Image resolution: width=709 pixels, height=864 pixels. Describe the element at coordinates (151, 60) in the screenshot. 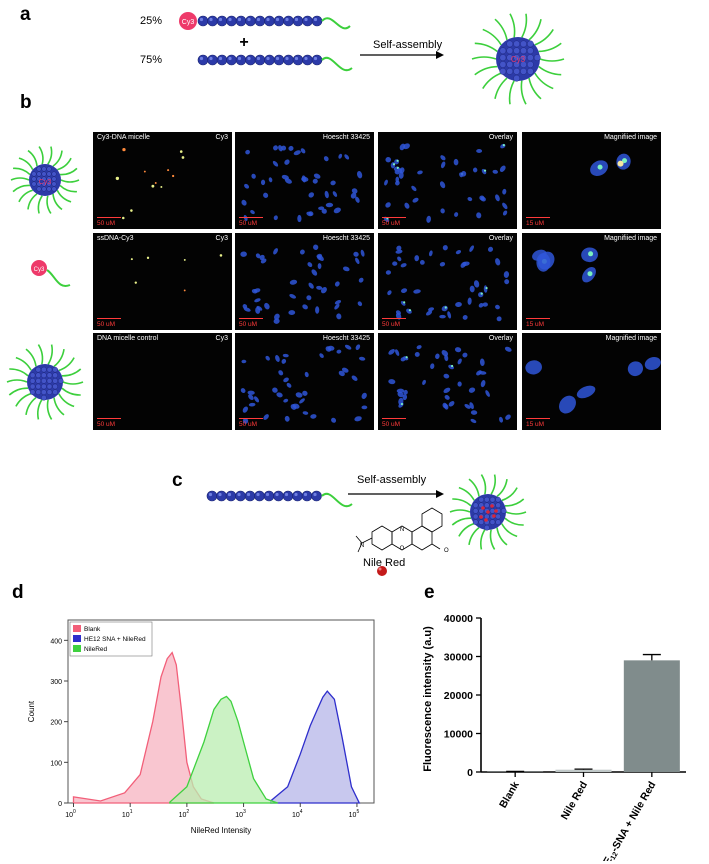

I see `plain-percent-label: 75%` at that location.